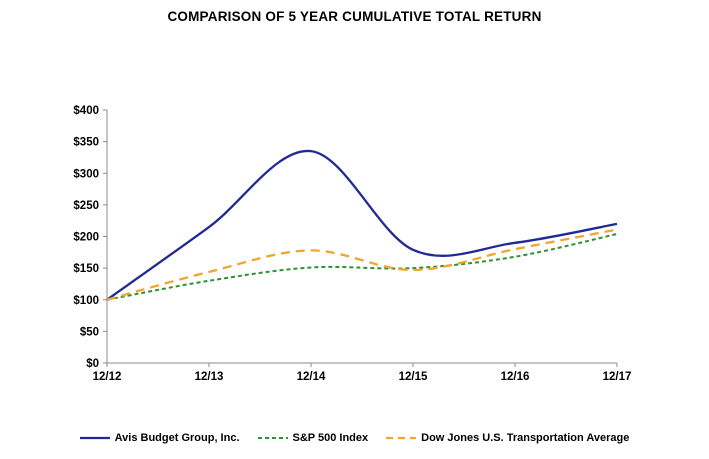  What do you see at coordinates (330, 438) in the screenshot?
I see `legend-label-2: S&P 500 Index` at bounding box center [330, 438].